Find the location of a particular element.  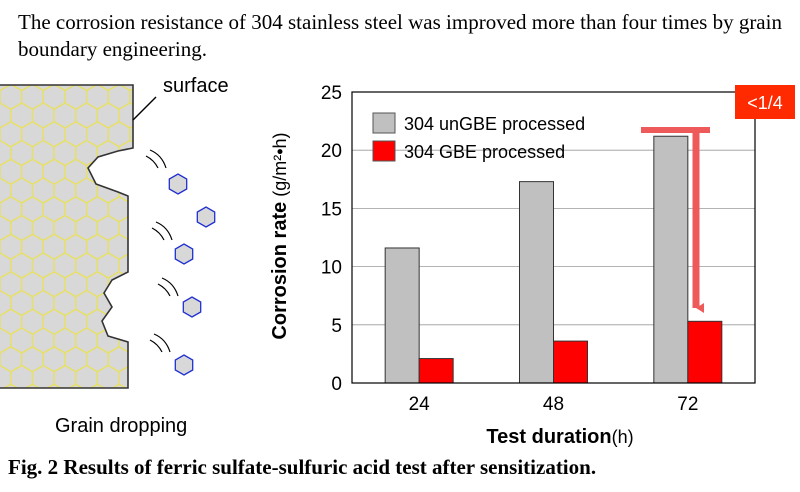

y-axis-label: Corrosion rate is located at coordinates (280, 271).